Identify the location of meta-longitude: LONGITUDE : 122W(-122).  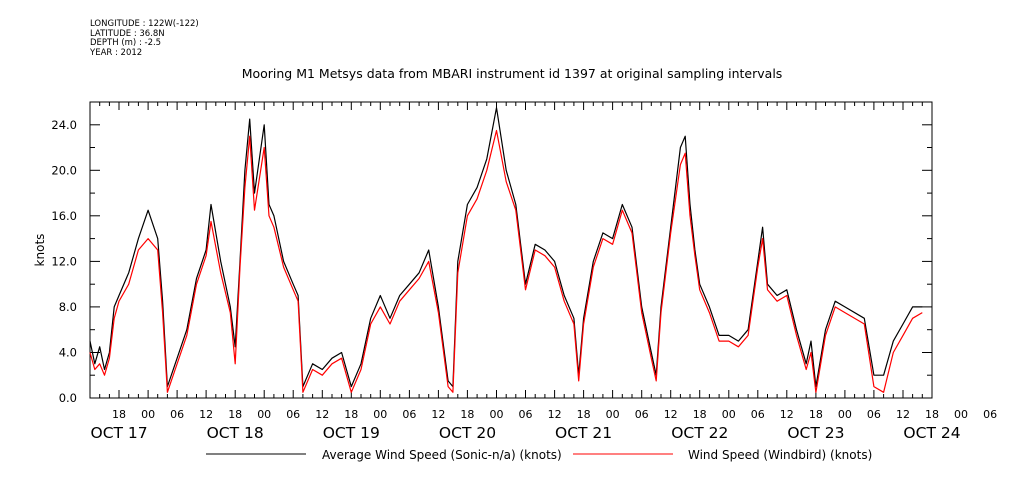
(144, 24).